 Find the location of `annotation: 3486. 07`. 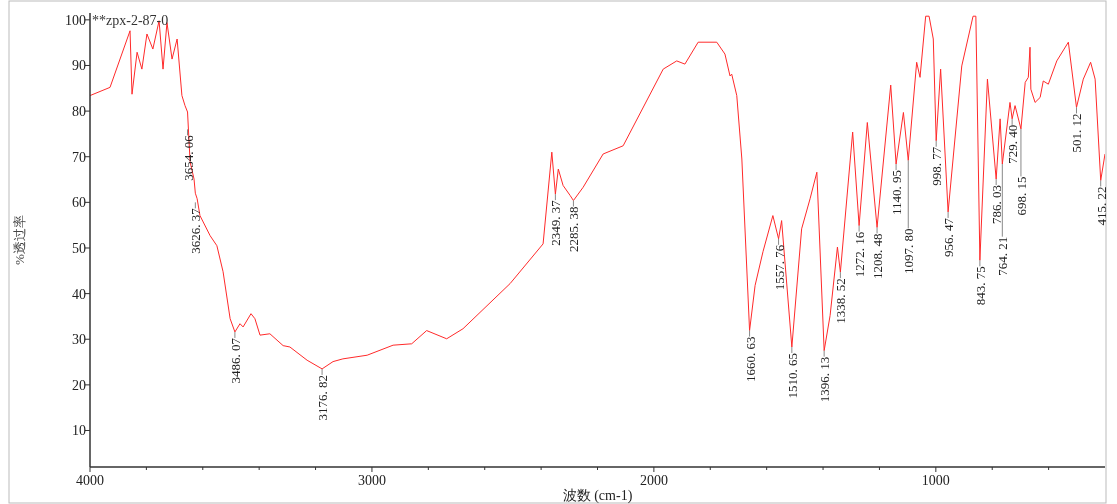

annotation: 3486. 07 is located at coordinates (235, 360).